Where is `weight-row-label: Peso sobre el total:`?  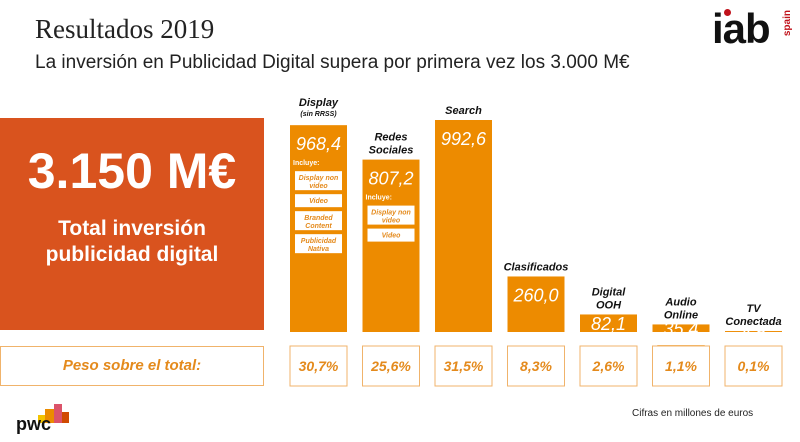 weight-row-label: Peso sobre el total: is located at coordinates (132, 365).